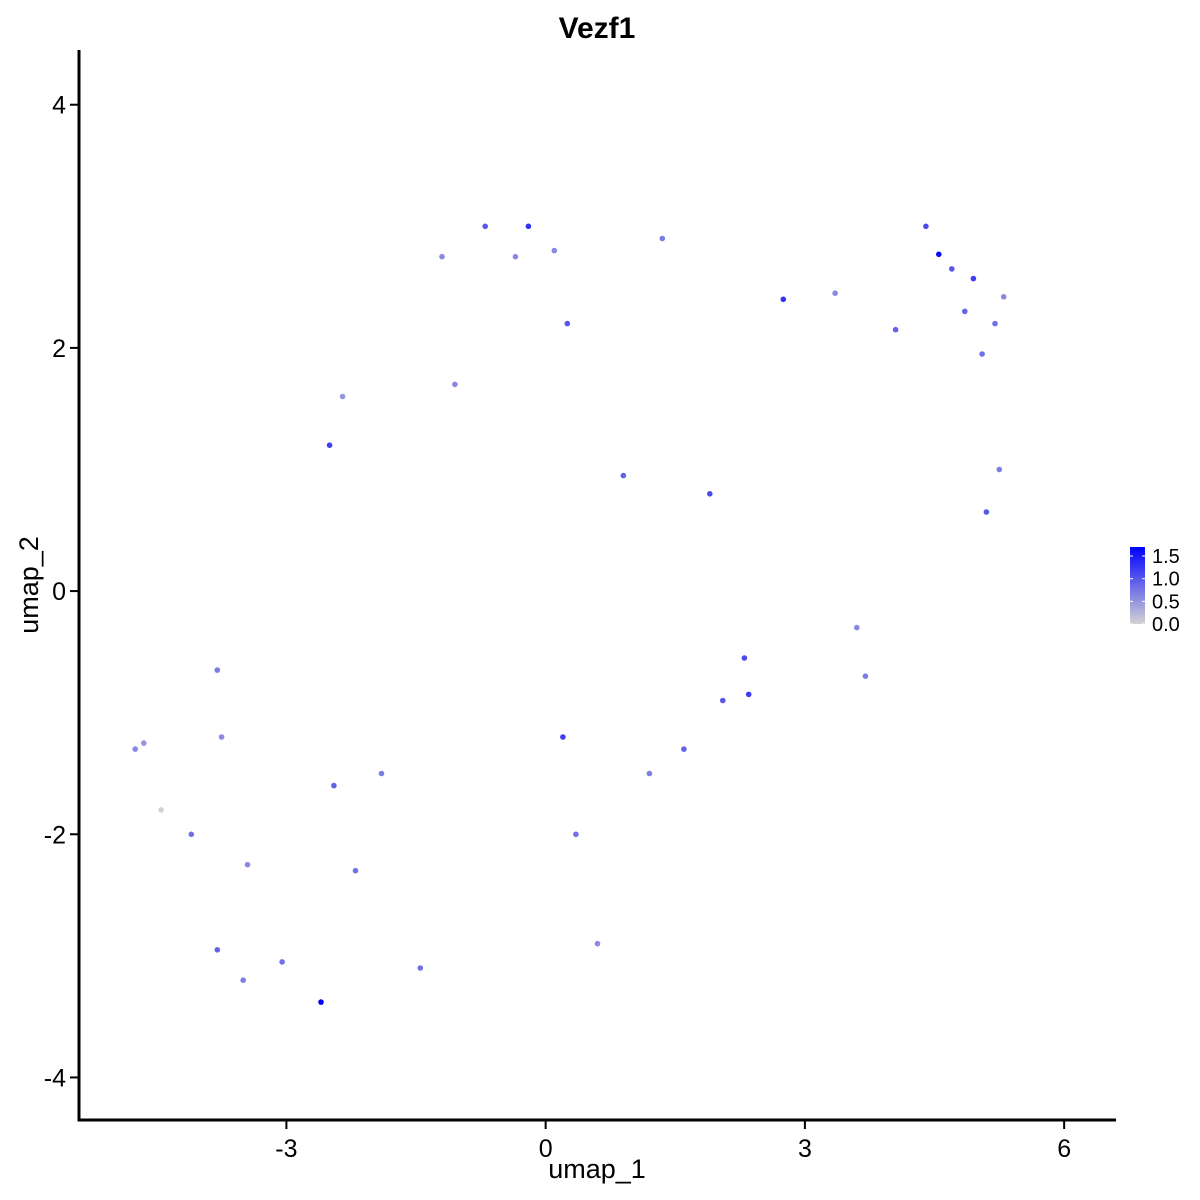 This screenshot has height=1200, width=1200. Describe the element at coordinates (59, 592) in the screenshot. I see `y-tick-label: 0` at that location.